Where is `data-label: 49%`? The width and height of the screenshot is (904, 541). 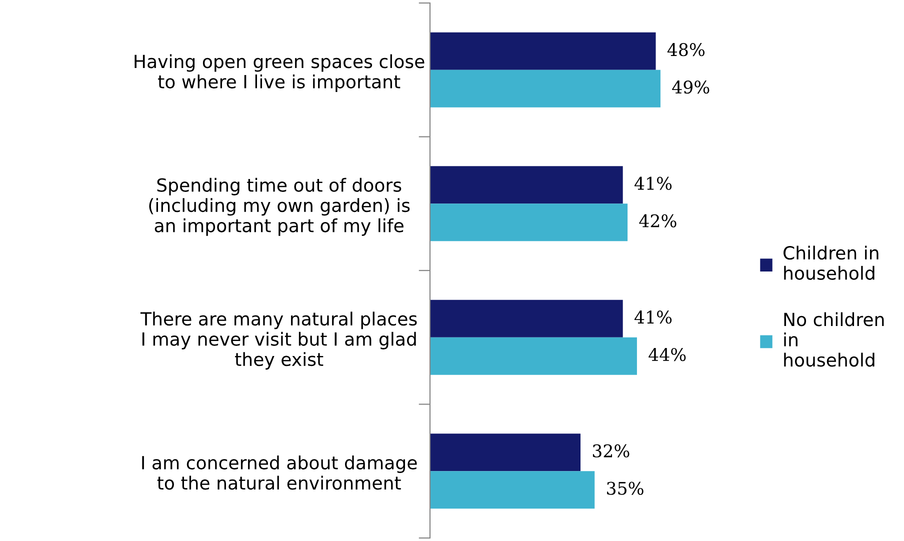 data-label: 49% is located at coordinates (691, 87).